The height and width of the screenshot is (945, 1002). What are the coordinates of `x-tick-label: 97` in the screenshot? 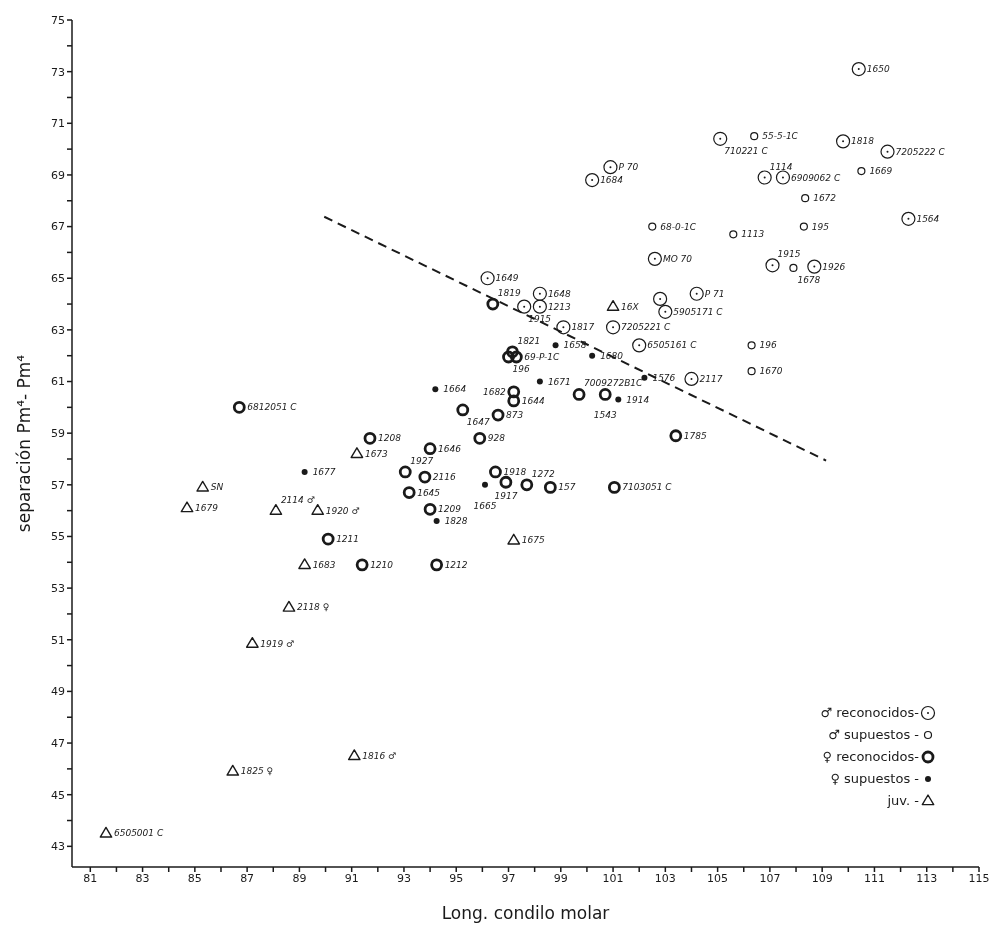 It's located at (508, 878).